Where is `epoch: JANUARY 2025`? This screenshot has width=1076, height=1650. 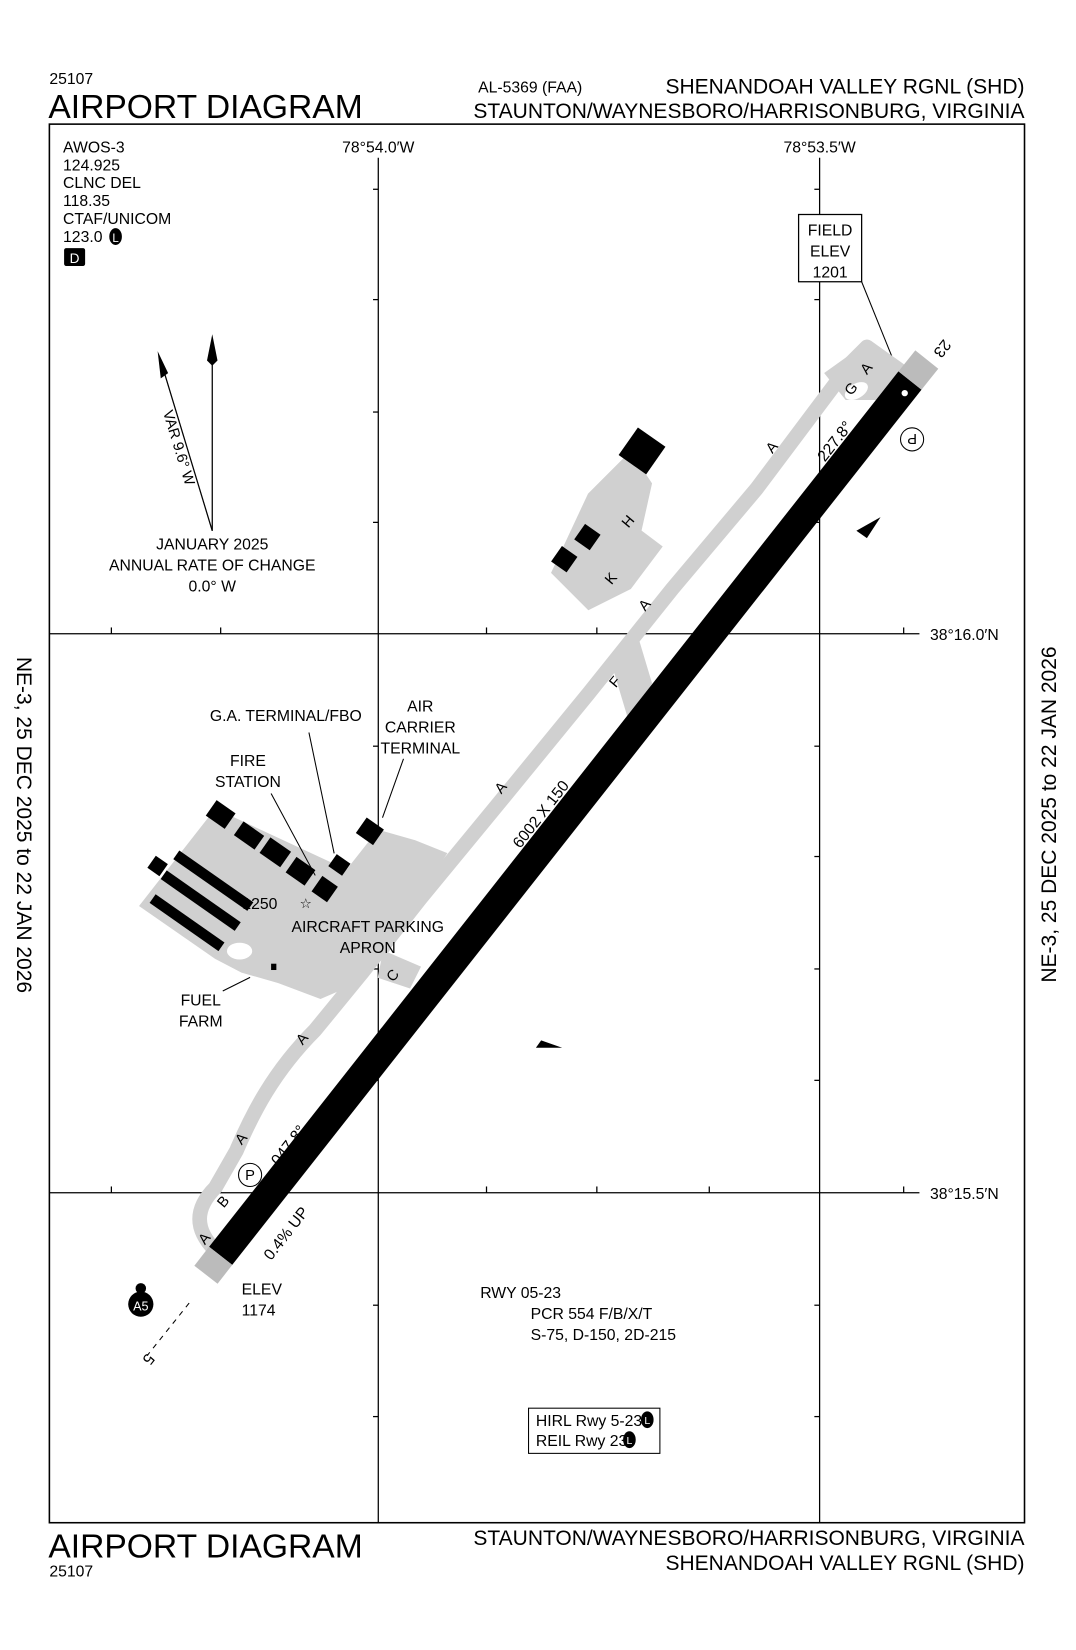
epoch: JANUARY 2025 is located at coordinates (212, 545).